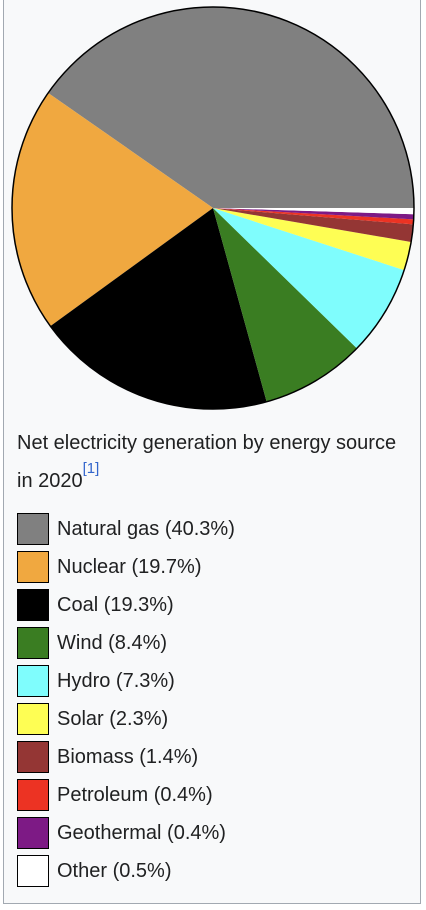 The height and width of the screenshot is (910, 426). What do you see at coordinates (141, 832) in the screenshot?
I see `legend-label: Geothermal (0.4%)` at bounding box center [141, 832].